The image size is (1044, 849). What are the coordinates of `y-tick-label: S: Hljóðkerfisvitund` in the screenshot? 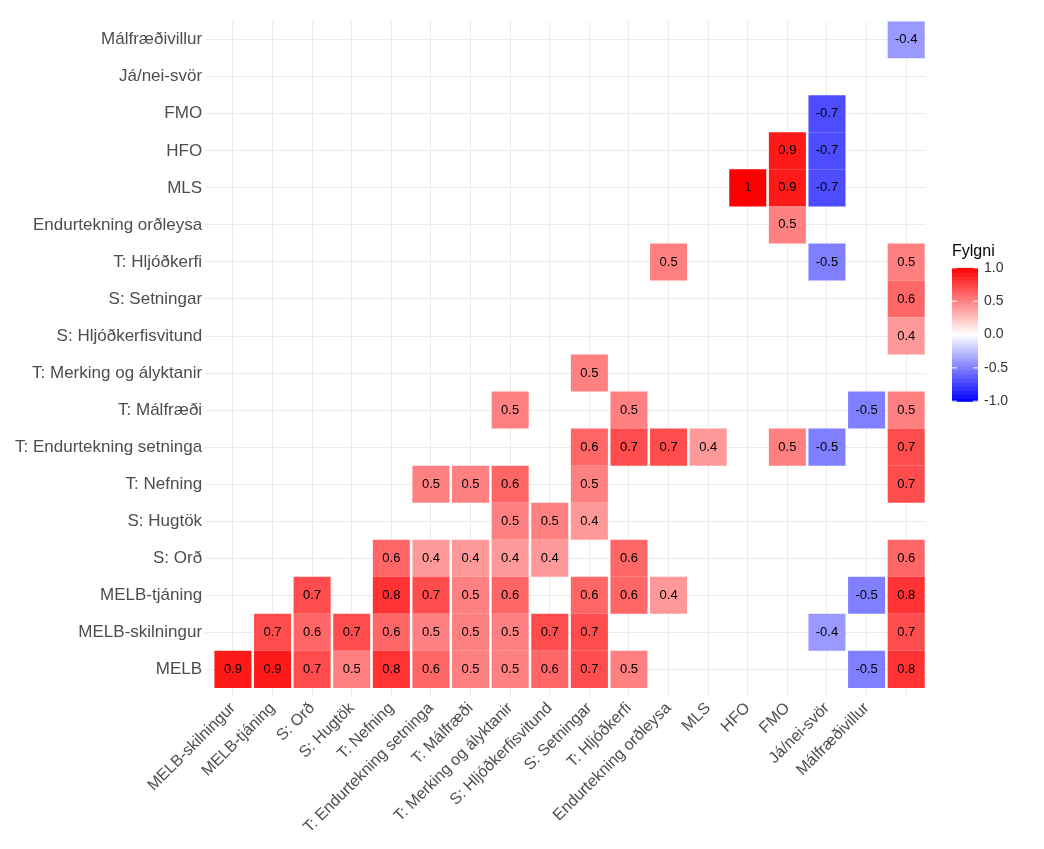 It's located at (129, 335).